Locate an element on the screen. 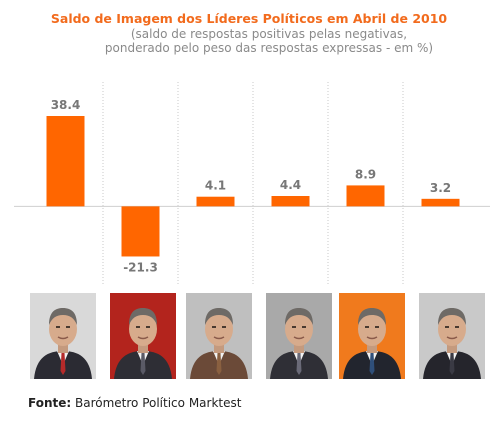  bar-value-label: 38.4 is located at coordinates (66, 105).